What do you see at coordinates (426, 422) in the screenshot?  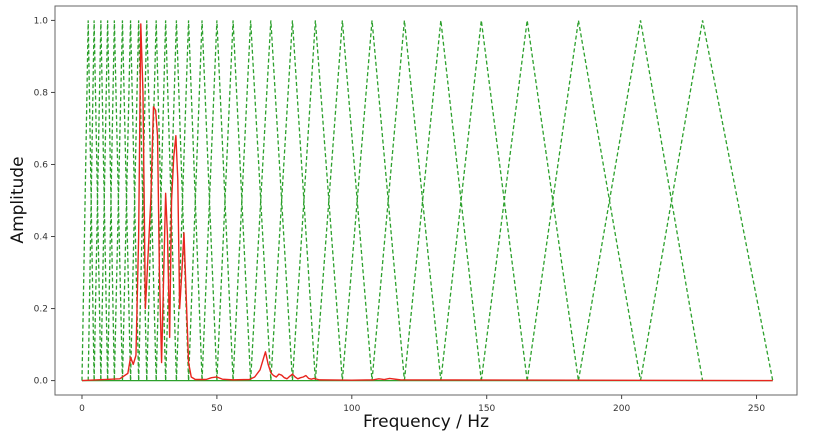 I see `x-axis-label: Frequency / Hz` at bounding box center [426, 422].